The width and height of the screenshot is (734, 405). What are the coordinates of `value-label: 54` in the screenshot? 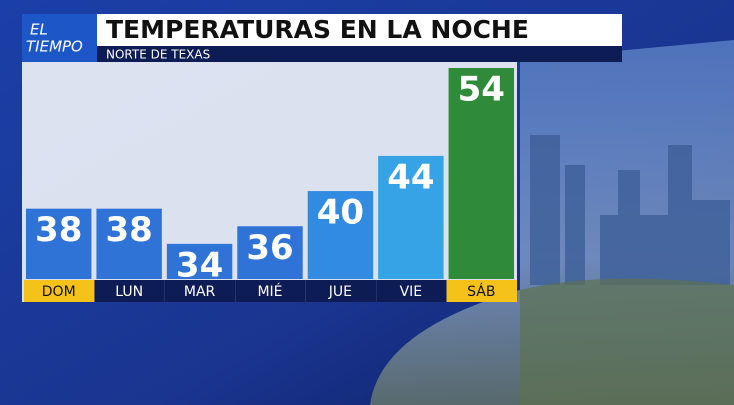 It's located at (481, 90).